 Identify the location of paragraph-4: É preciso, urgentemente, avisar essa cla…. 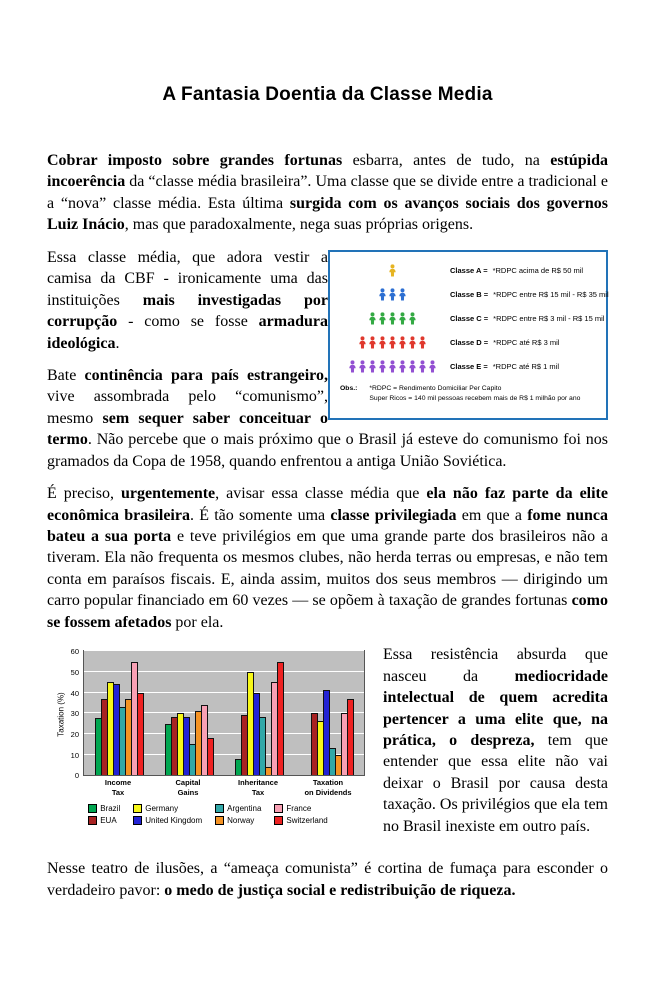
(327, 558).